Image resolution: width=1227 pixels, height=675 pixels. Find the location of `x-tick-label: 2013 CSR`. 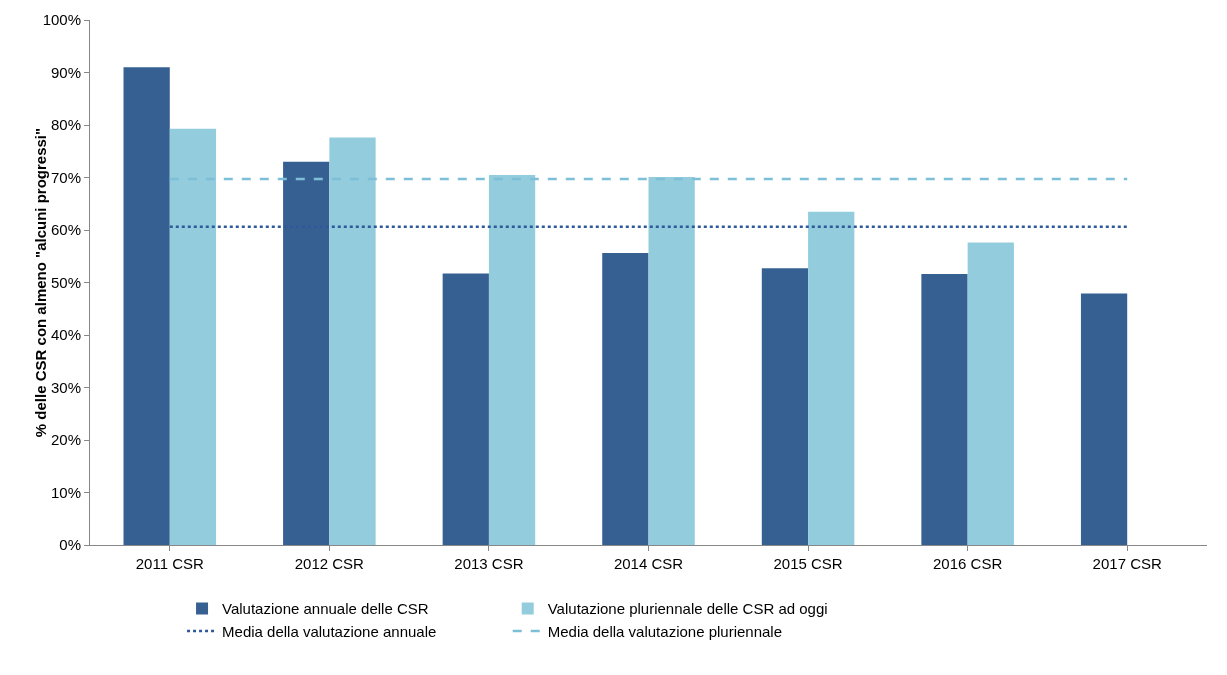

x-tick-label: 2013 CSR is located at coordinates (489, 563).